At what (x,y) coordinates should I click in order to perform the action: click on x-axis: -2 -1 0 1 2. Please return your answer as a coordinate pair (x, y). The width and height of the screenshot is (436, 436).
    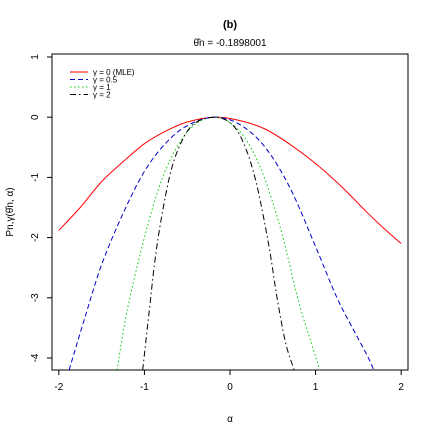
    Looking at the image, I should click on (229, 381).